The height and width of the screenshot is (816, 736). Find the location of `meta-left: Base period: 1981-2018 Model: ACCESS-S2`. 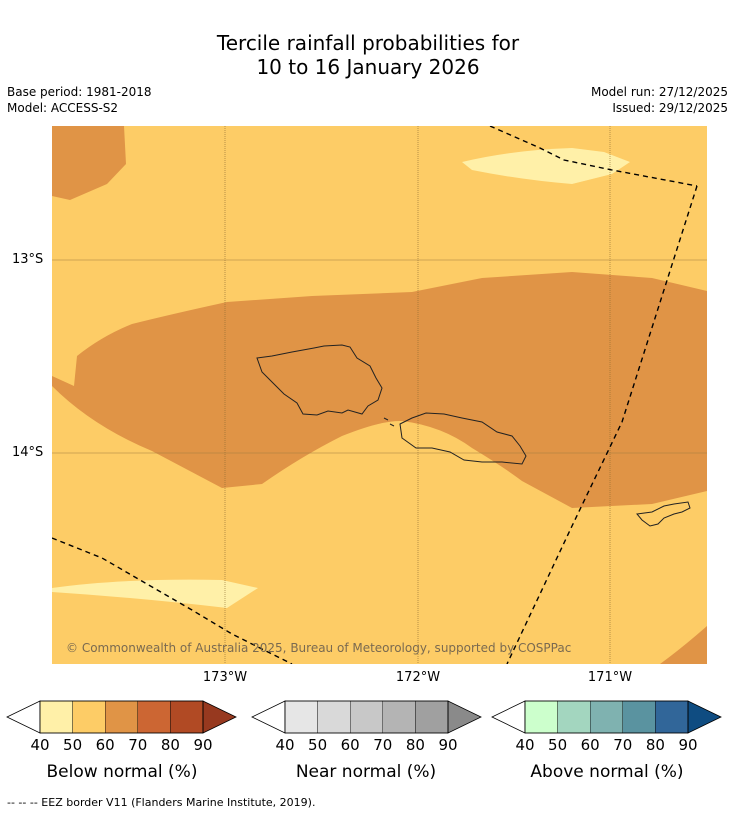

meta-left: Base period: 1981-2018 Model: ACCESS-S2 is located at coordinates (79, 100).